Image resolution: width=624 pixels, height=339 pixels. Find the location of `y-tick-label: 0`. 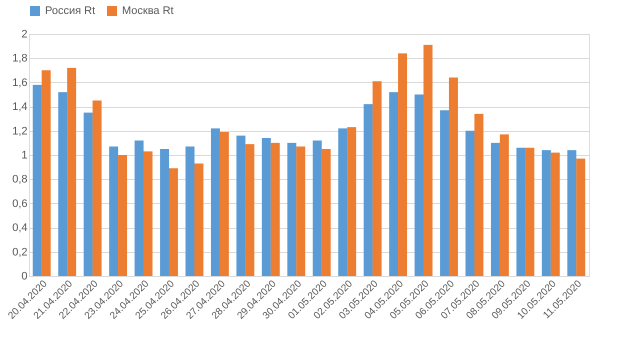

y-tick-label: 0 is located at coordinates (24, 276).